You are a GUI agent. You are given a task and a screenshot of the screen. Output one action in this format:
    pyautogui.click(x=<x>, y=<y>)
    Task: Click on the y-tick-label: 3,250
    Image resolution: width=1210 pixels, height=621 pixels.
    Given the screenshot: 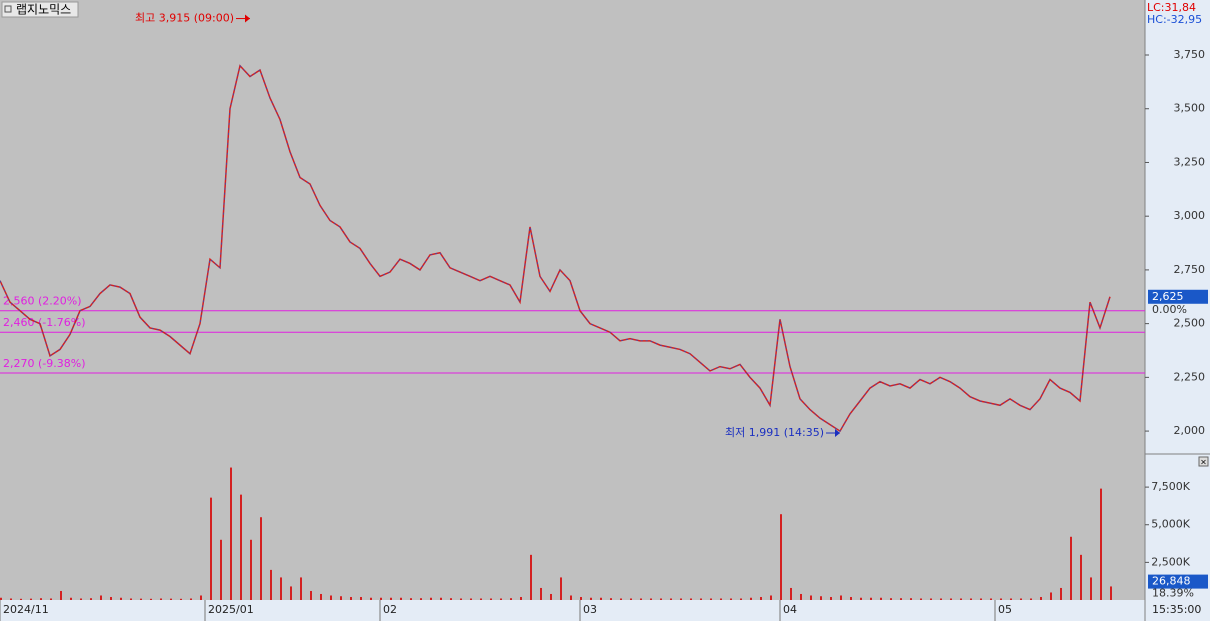 What is the action you would take?
    pyautogui.click(x=1190, y=161)
    